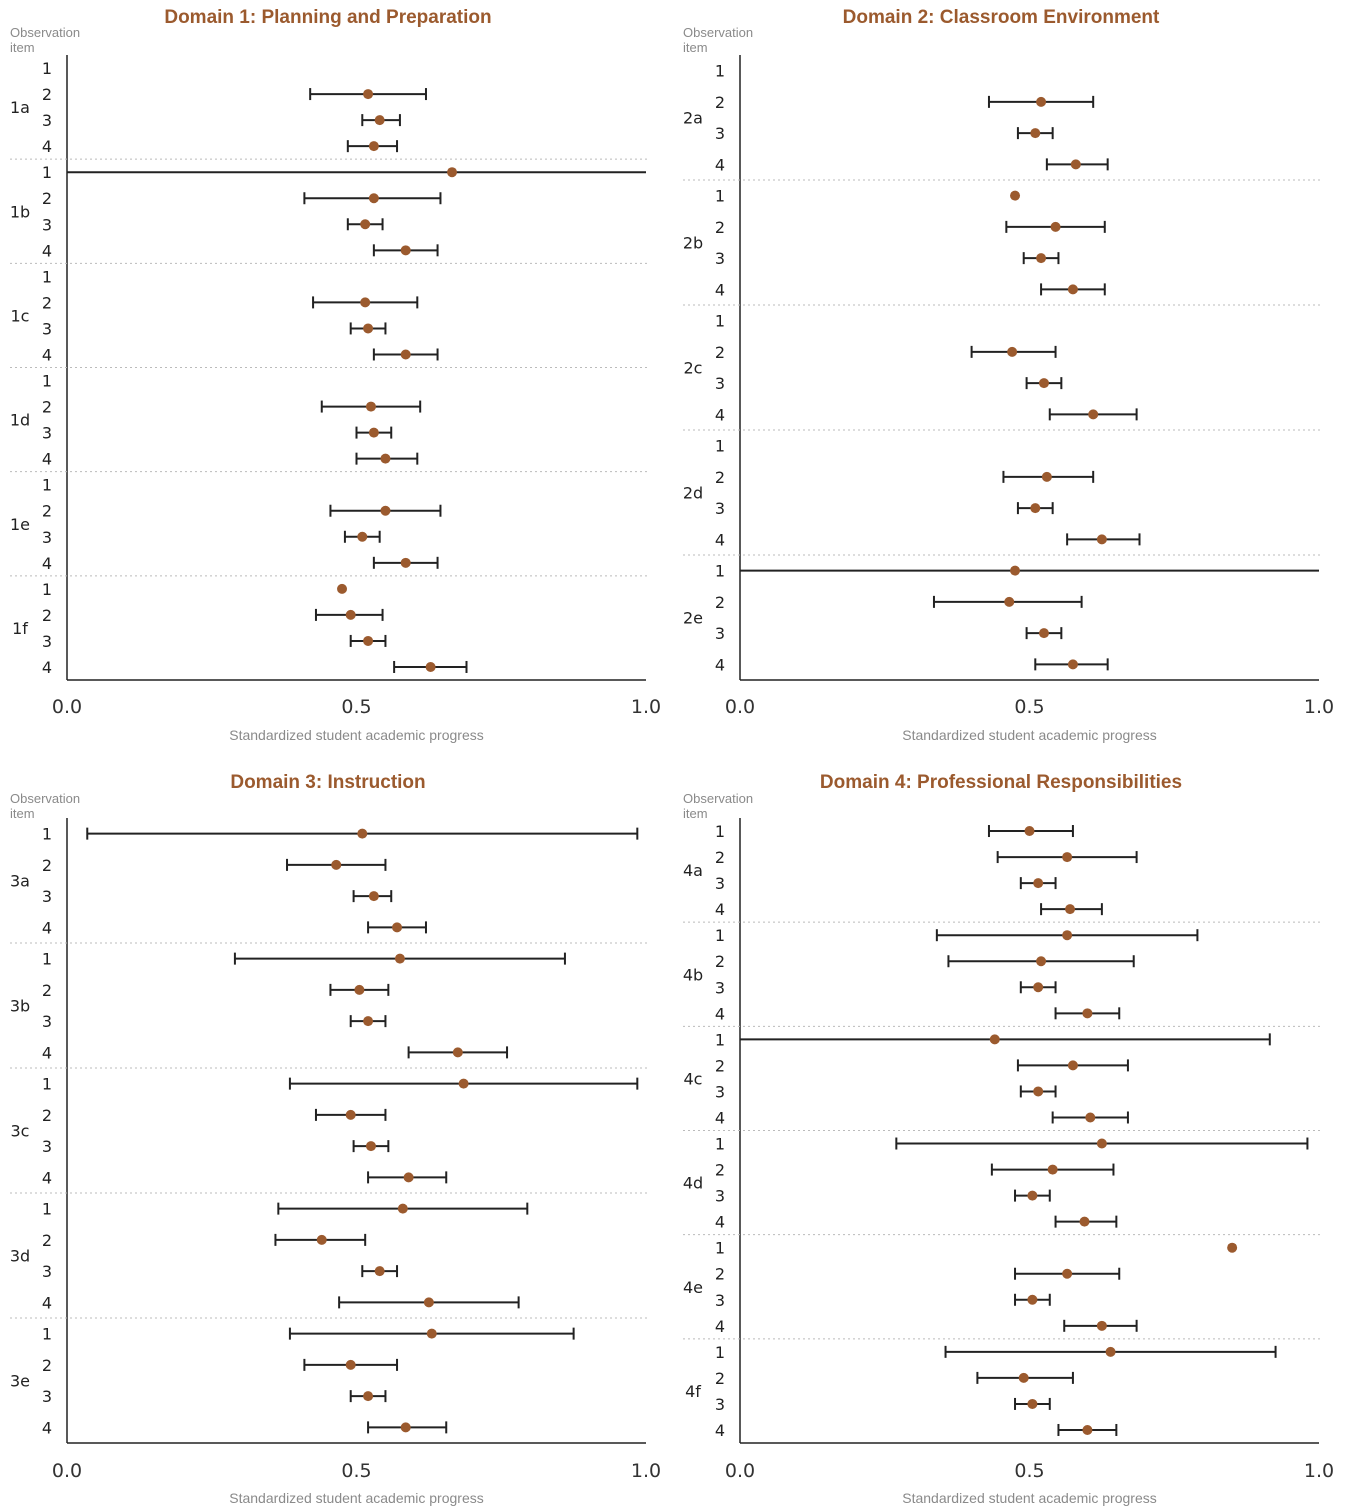 Image resolution: width=1349 pixels, height=1508 pixels. Describe the element at coordinates (693, 118) in the screenshot. I see `group-label: 2a` at that location.